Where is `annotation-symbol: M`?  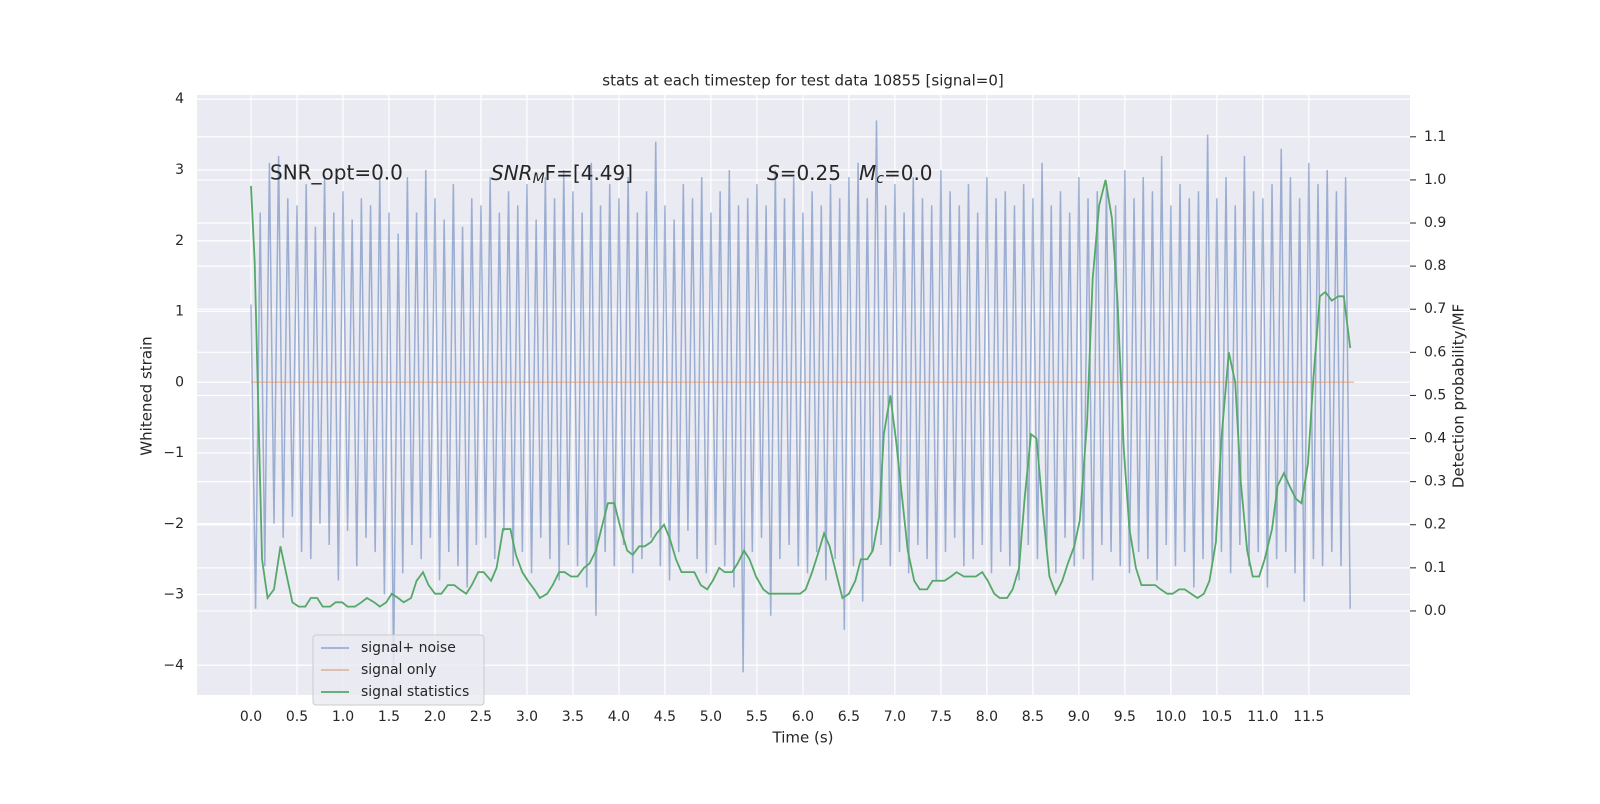 annotation-symbol: M is located at coordinates (867, 173).